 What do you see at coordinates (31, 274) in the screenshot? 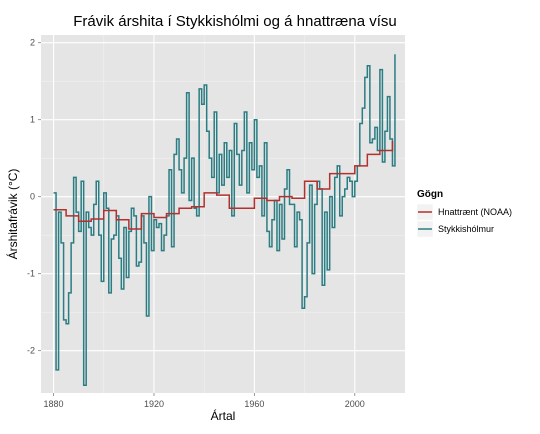
I see `y-tick-label: -1` at bounding box center [31, 274].